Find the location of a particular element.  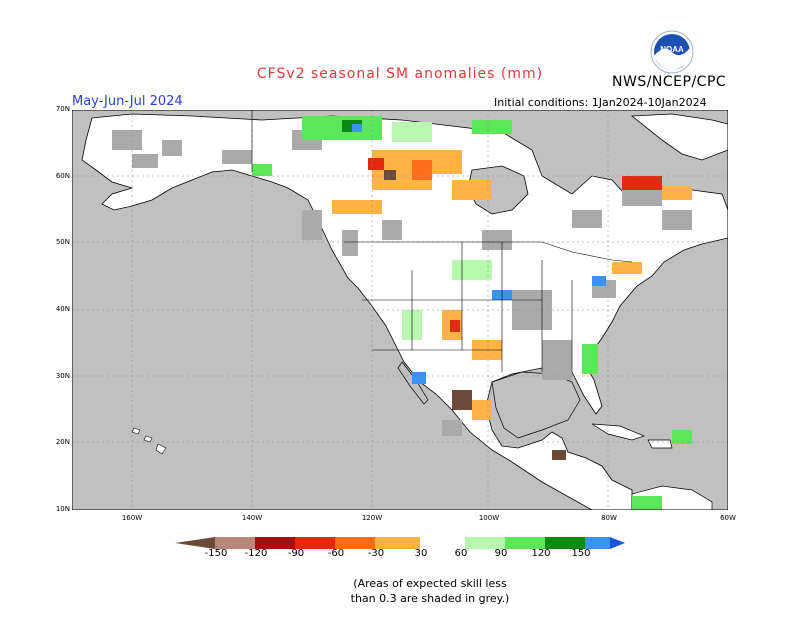

lat-label: 10N is located at coordinates (62, 509).